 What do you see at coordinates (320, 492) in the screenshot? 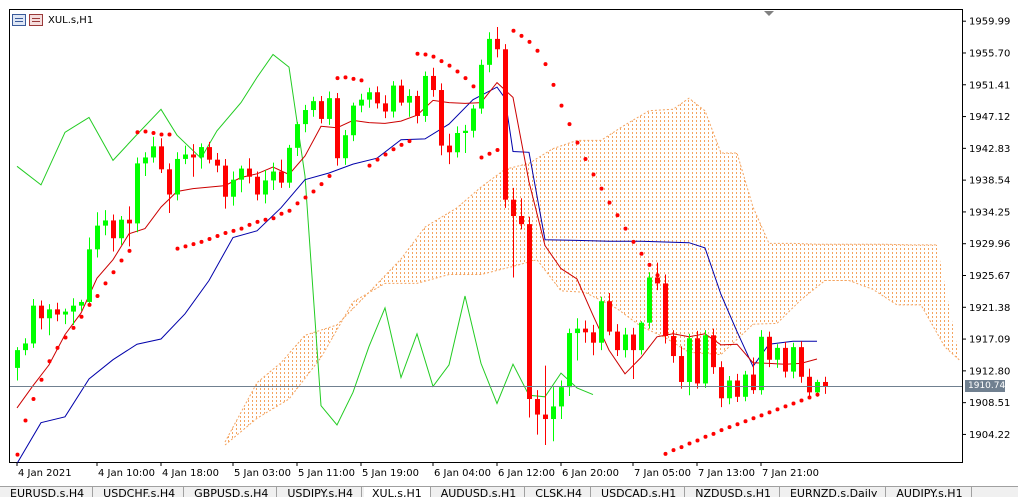
I see `chart-tab: USDJPY.s,H4` at bounding box center [320, 492].